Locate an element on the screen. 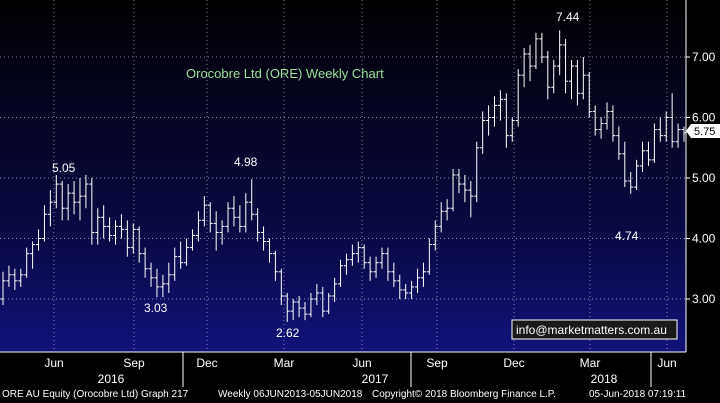  x-month-label: Mar is located at coordinates (590, 363).